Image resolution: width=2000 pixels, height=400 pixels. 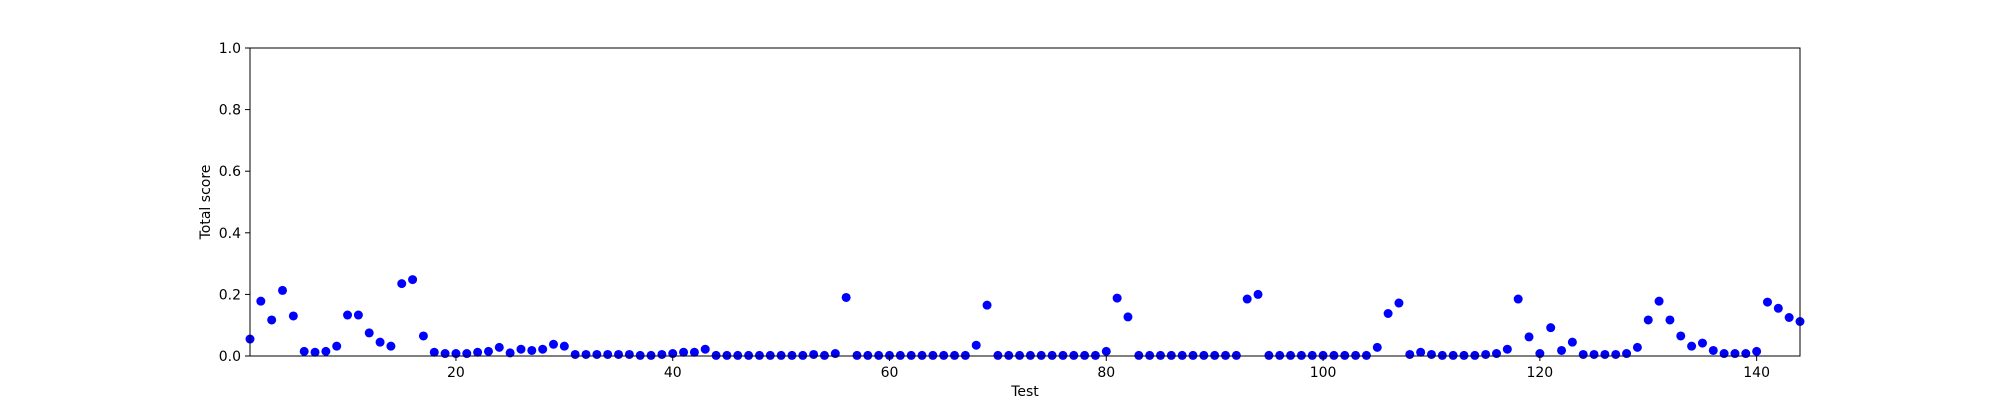 I want to click on y-tick-label: 0.2, so click(x=230, y=295).